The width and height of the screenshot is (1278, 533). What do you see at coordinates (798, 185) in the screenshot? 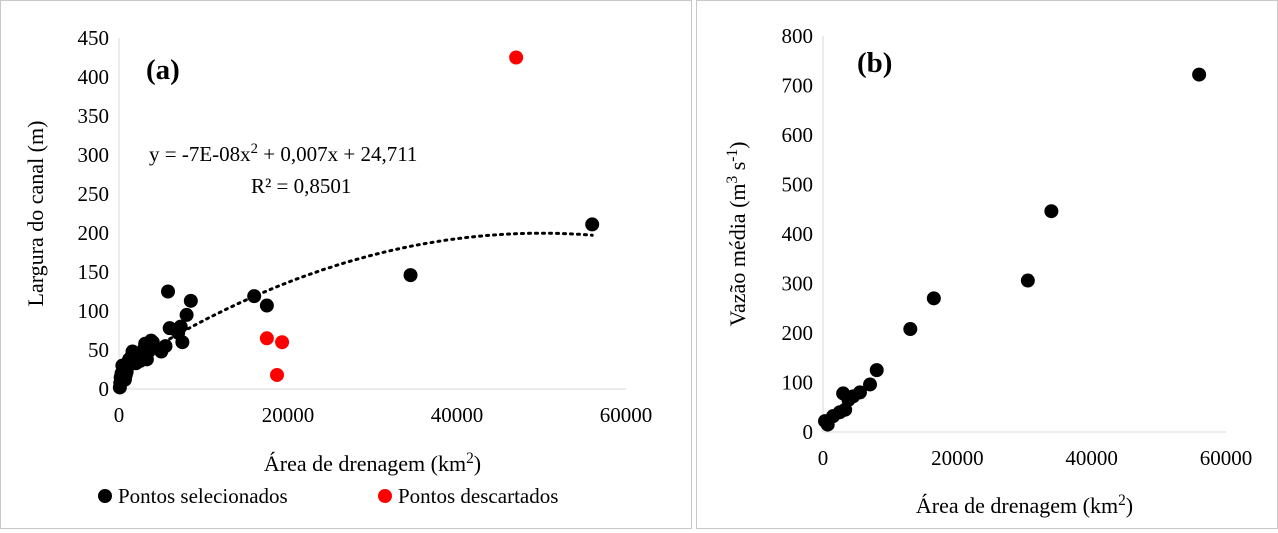
I see `y-tick-label: 500` at bounding box center [798, 185].